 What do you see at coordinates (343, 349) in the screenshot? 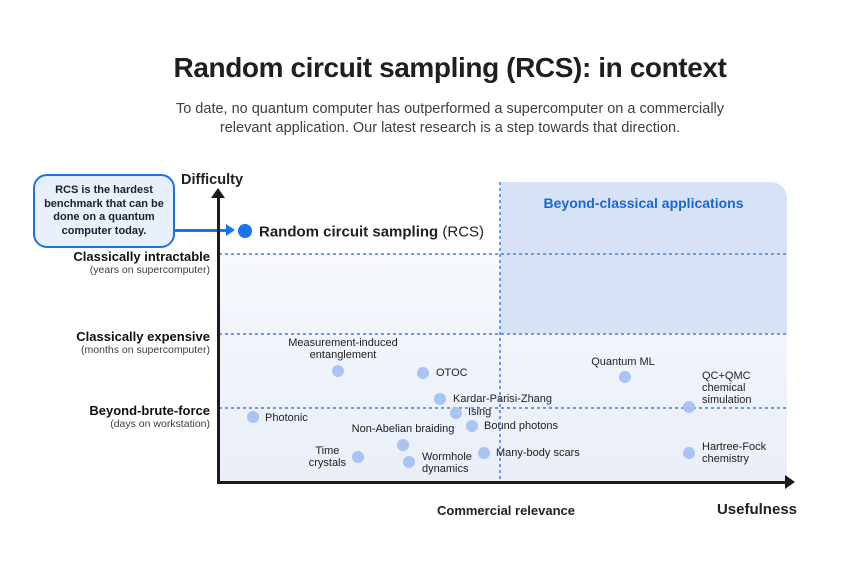
I see `point-measurement-induced-entanglement-label: Measurement-induced entanglement` at bounding box center [343, 349].